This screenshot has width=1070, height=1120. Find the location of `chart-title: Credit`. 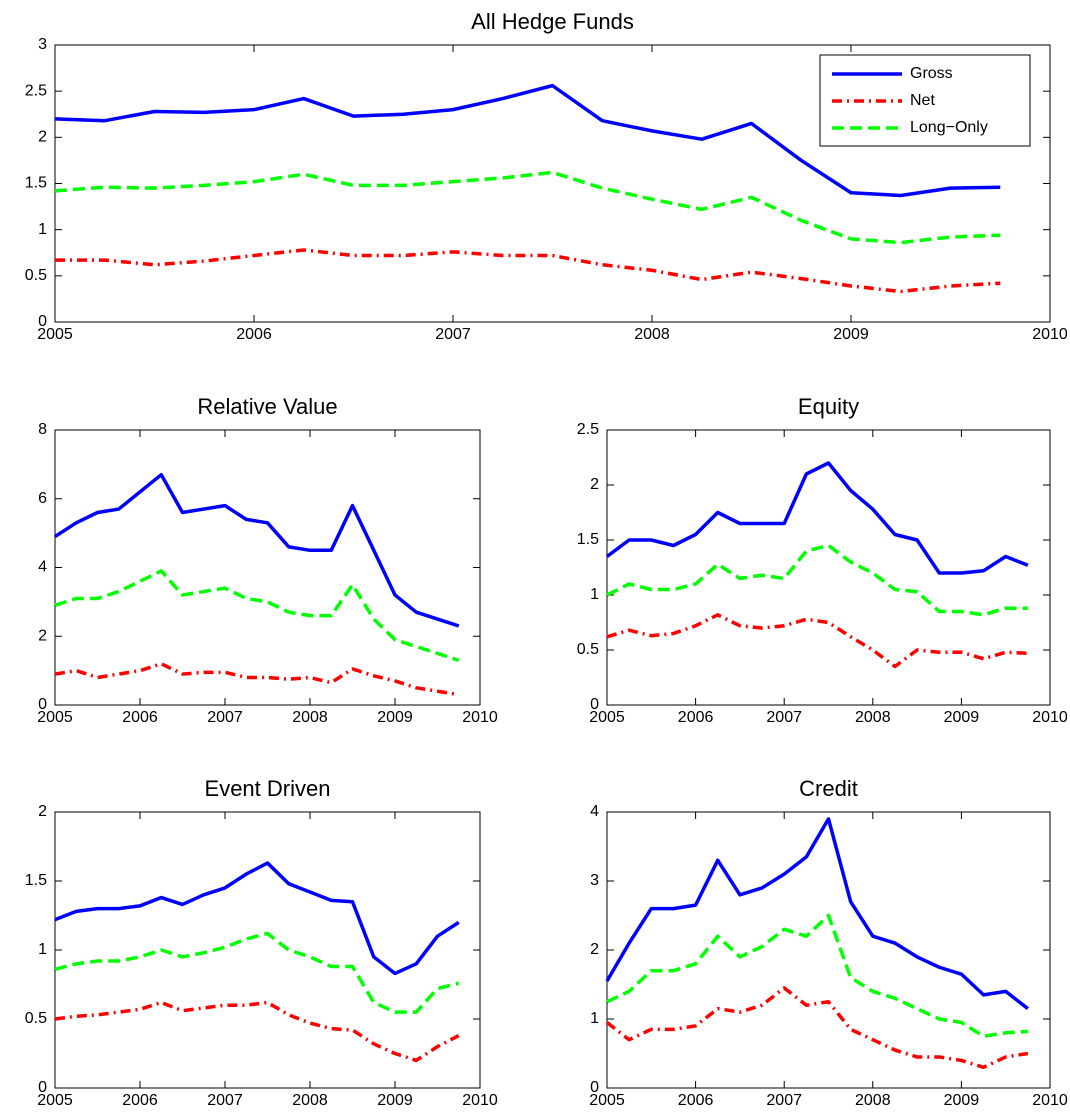

chart-title: Credit is located at coordinates (828, 788).